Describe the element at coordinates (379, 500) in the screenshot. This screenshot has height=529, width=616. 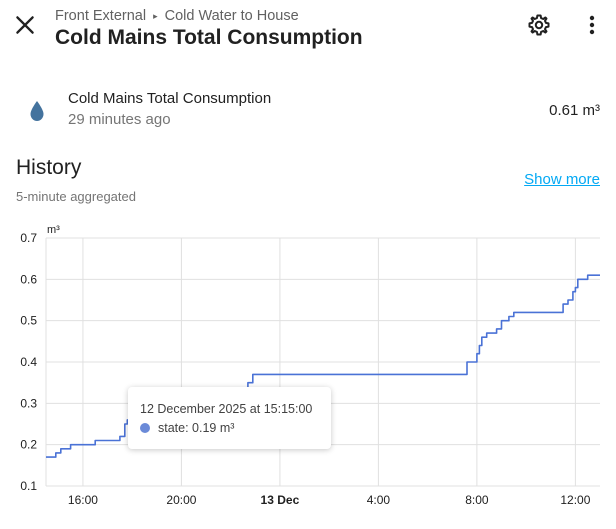
I see `x-tick-label: 4:00` at that location.